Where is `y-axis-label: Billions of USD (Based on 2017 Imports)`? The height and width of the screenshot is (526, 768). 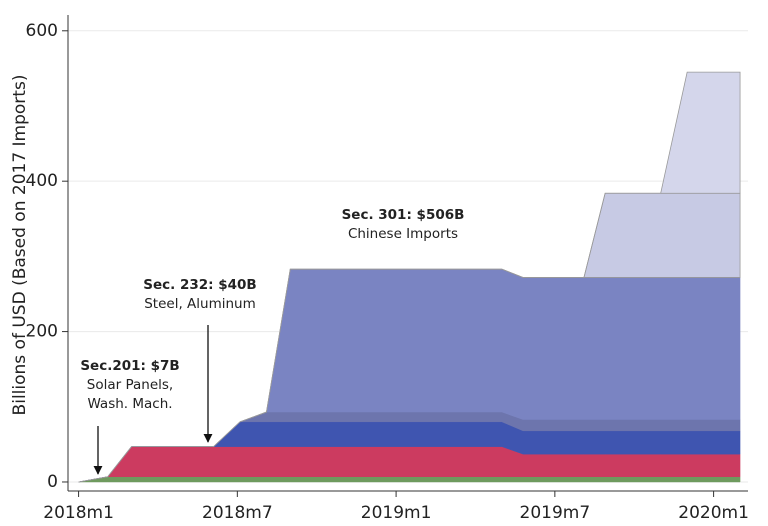 y-axis-label: Billions of USD (Based on 2017 Imports) is located at coordinates (20, 245).